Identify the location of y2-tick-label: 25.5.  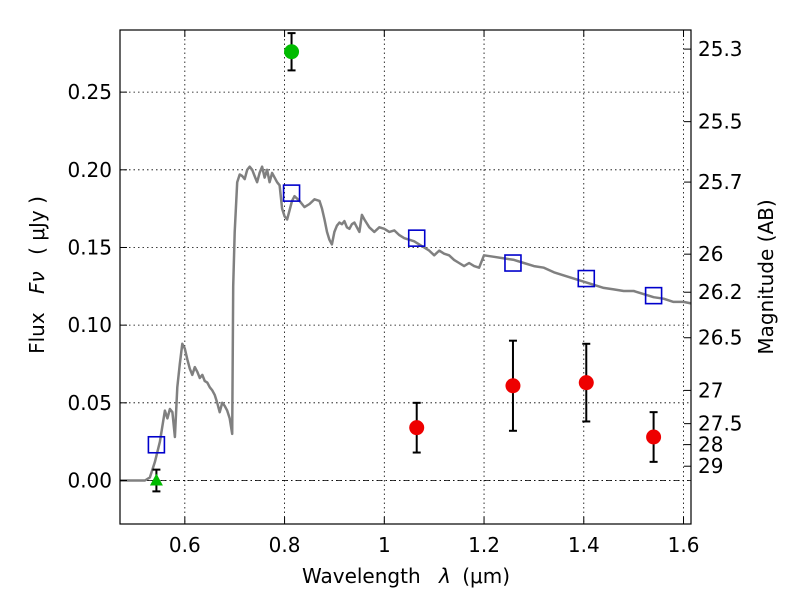
(720, 122).